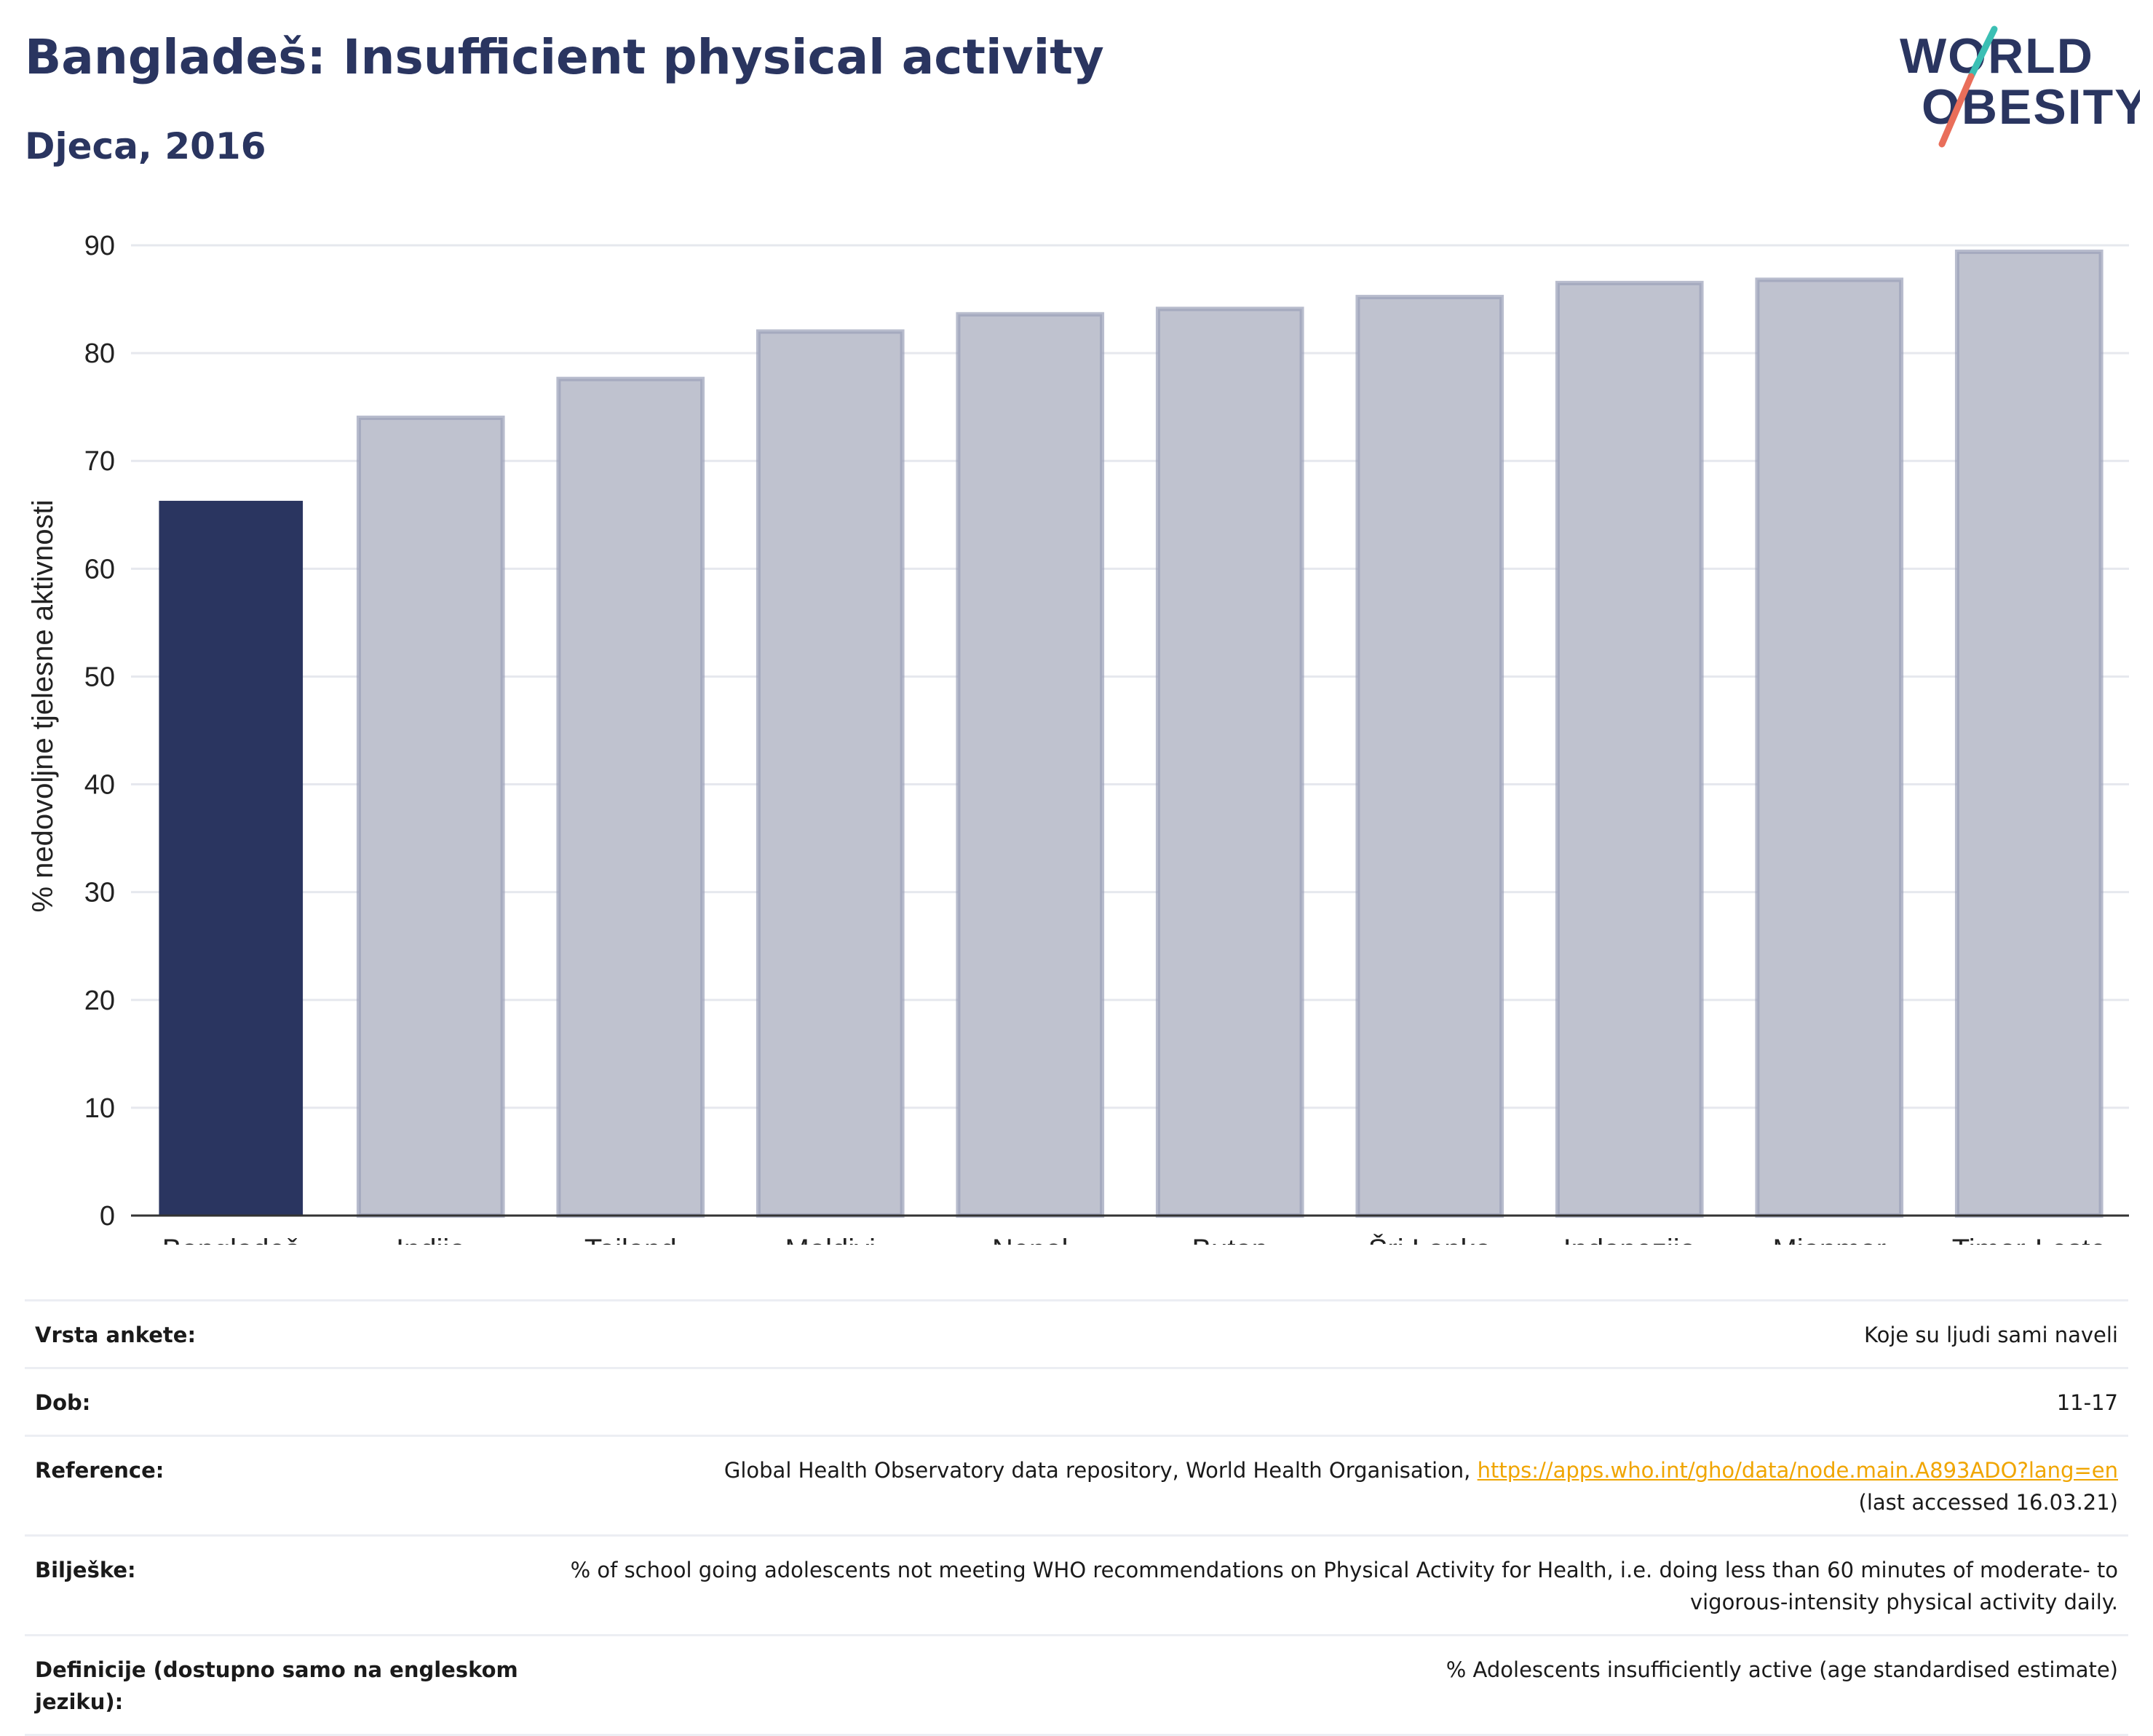  I want to click on y-tick-label: 20, so click(100, 1001).